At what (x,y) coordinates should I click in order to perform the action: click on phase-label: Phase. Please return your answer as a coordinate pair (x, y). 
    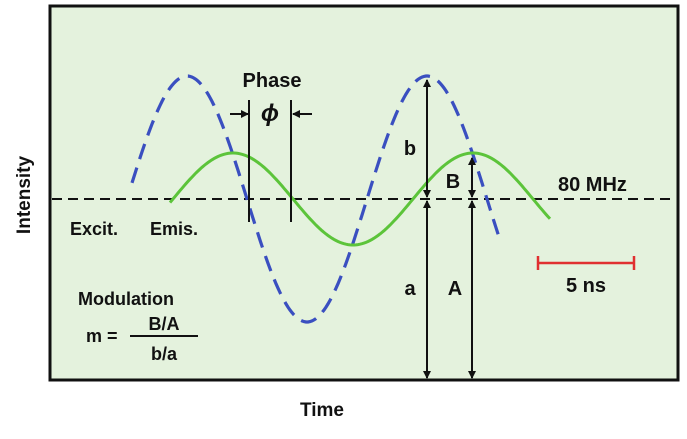
    Looking at the image, I should click on (272, 81).